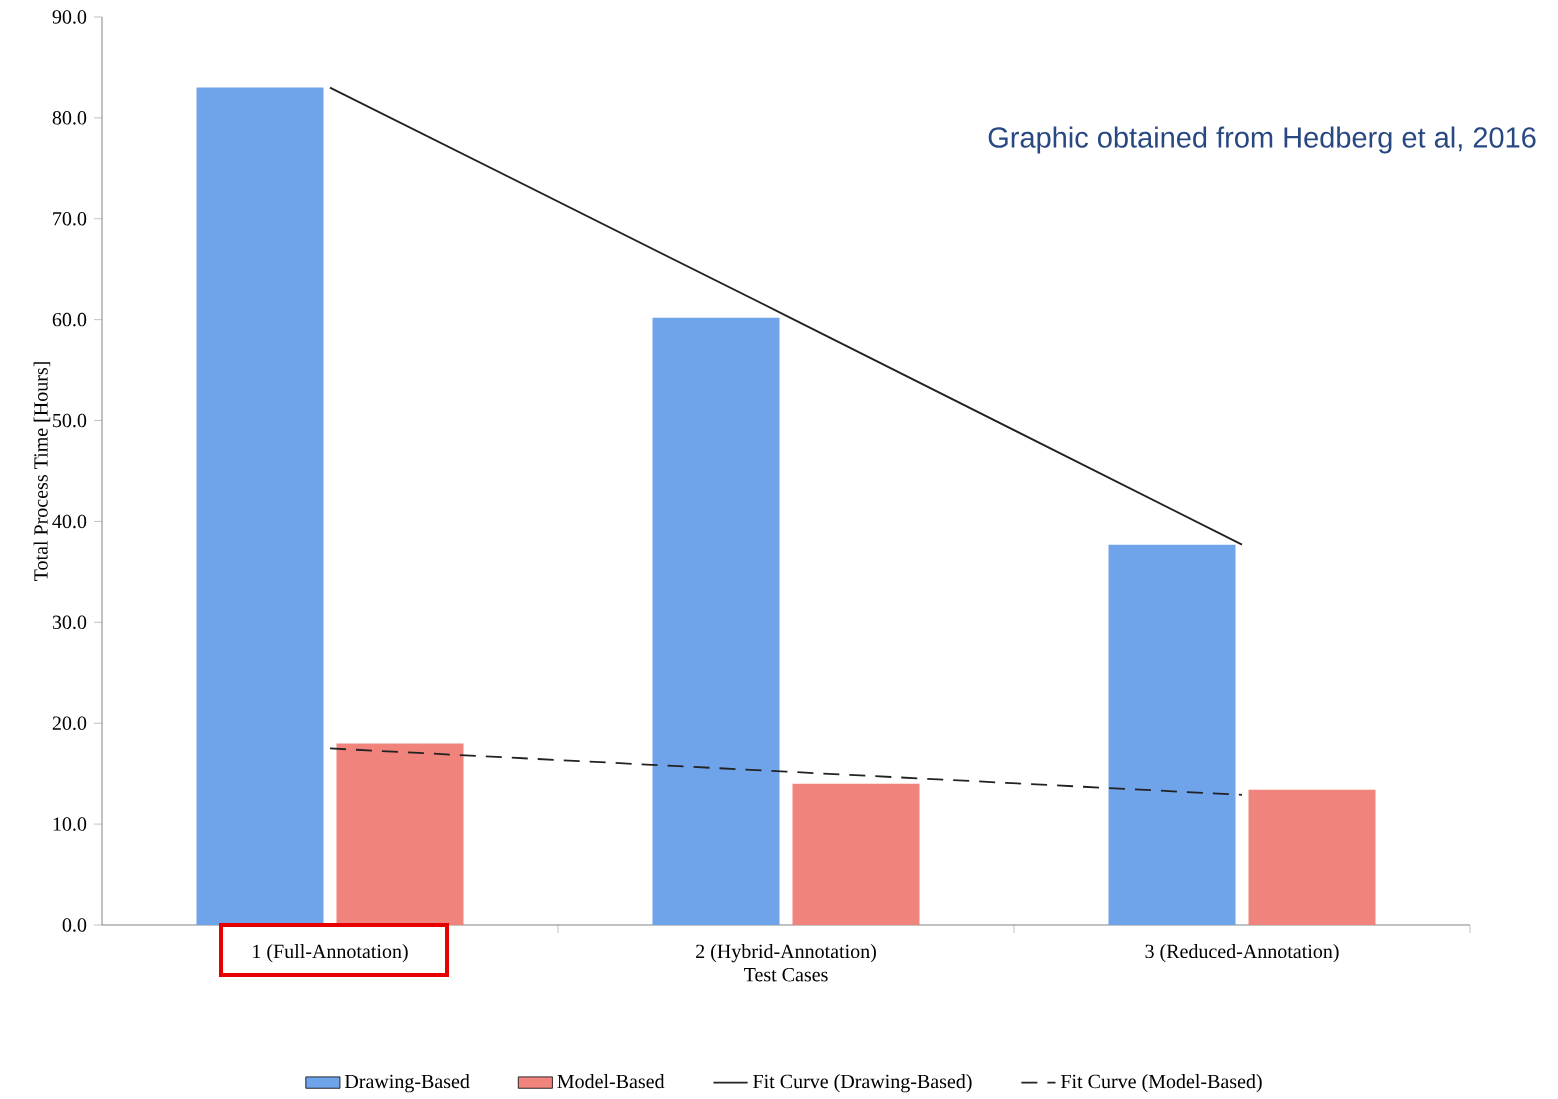  What do you see at coordinates (69, 723) in the screenshot?
I see `y-tick-label: 20.0` at bounding box center [69, 723].